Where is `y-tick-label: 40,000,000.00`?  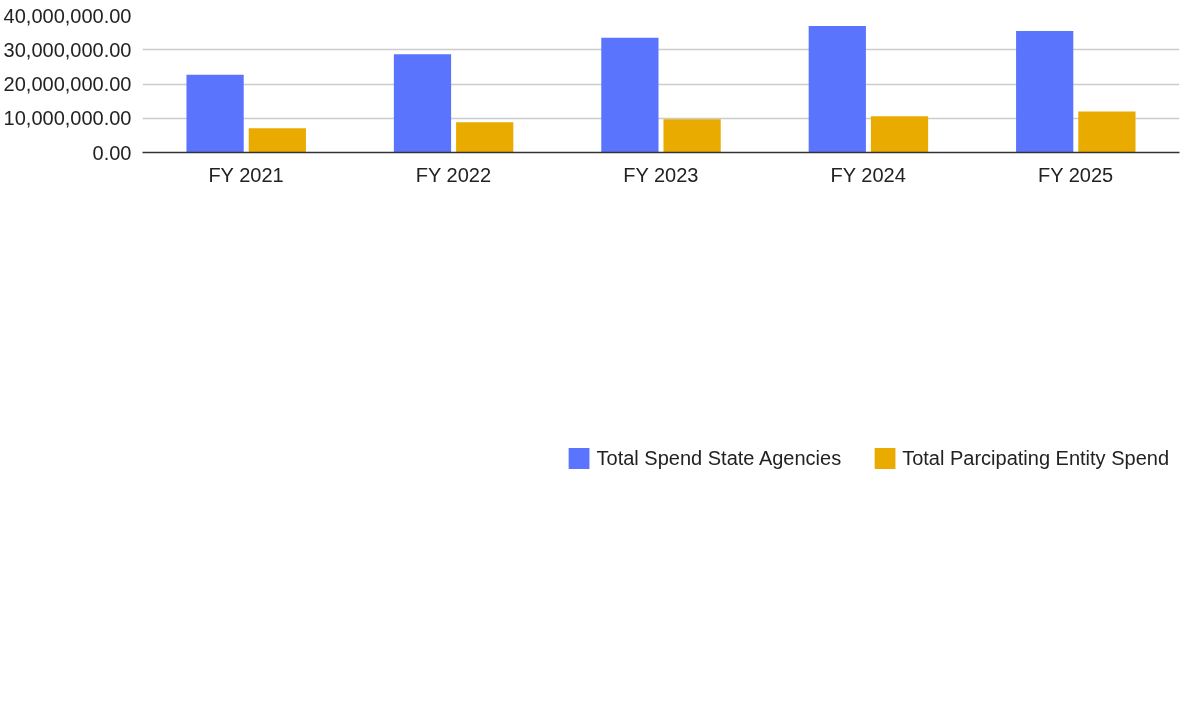
y-tick-label: 40,000,000.00 is located at coordinates (67, 15).